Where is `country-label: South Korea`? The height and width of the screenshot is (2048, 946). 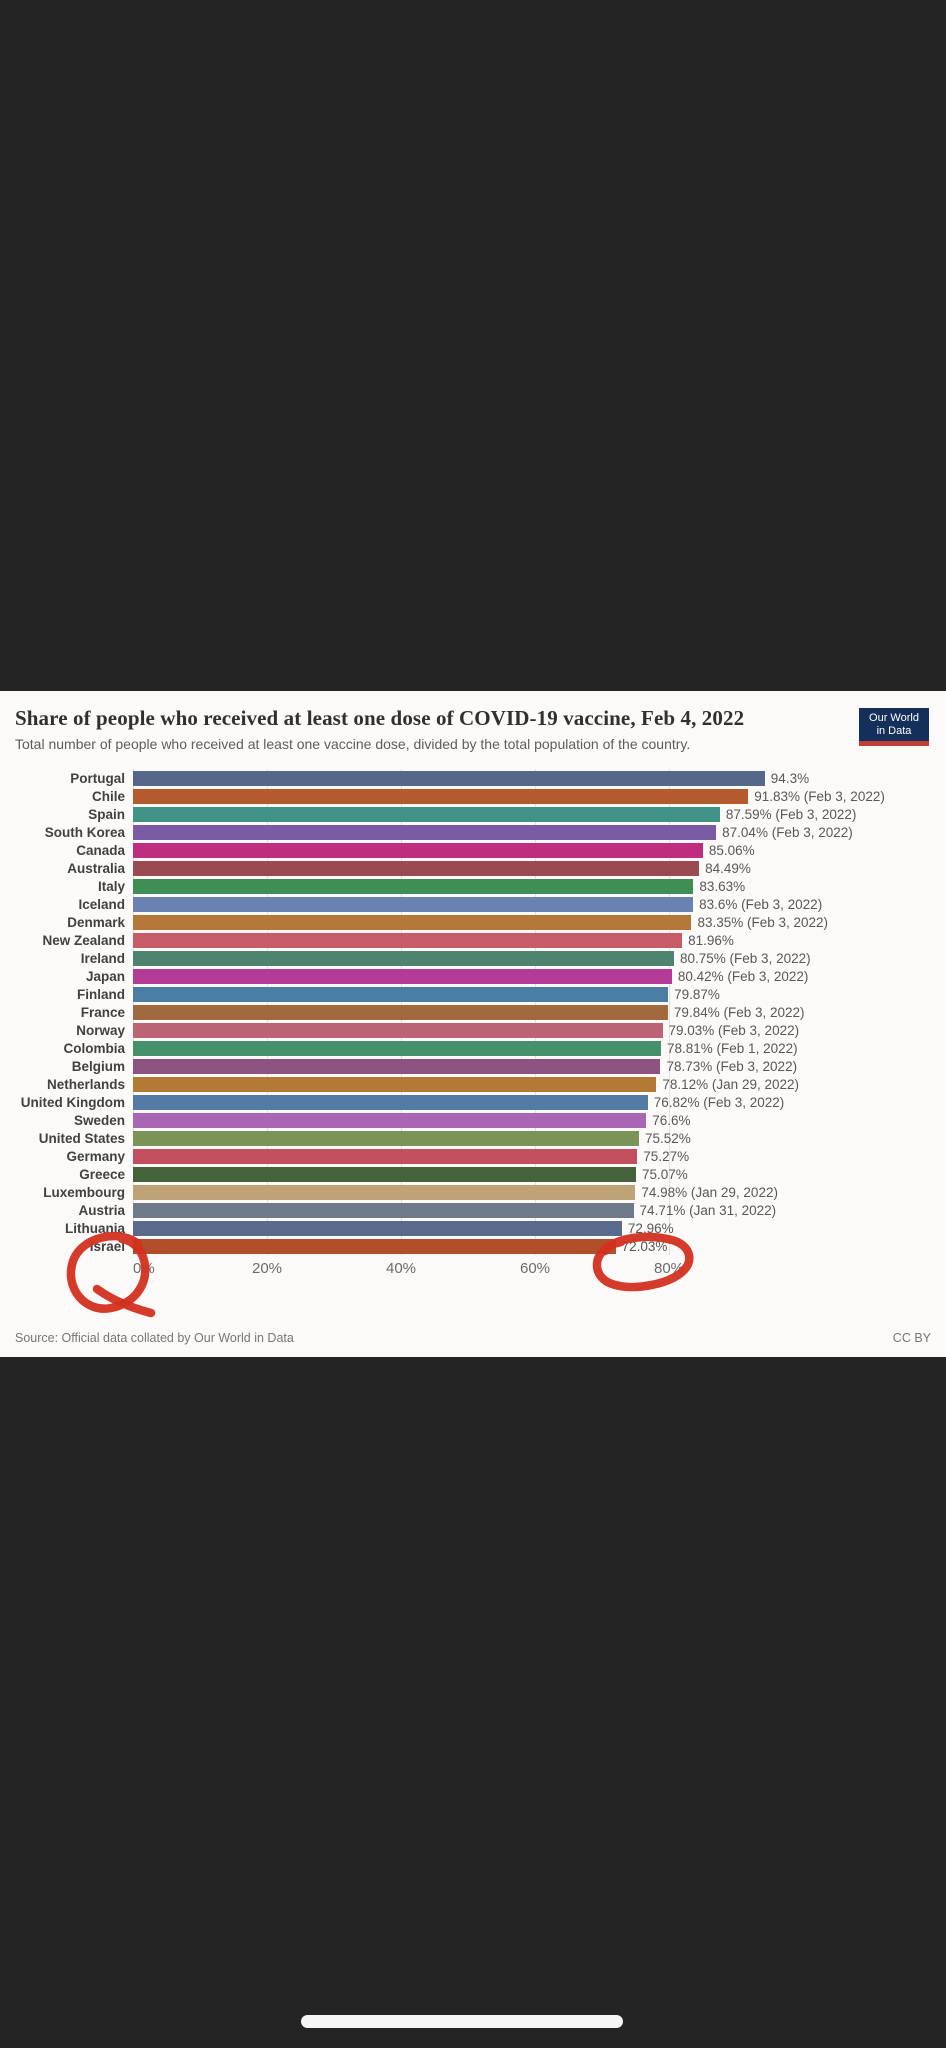
country-label: South Korea is located at coordinates (84, 832).